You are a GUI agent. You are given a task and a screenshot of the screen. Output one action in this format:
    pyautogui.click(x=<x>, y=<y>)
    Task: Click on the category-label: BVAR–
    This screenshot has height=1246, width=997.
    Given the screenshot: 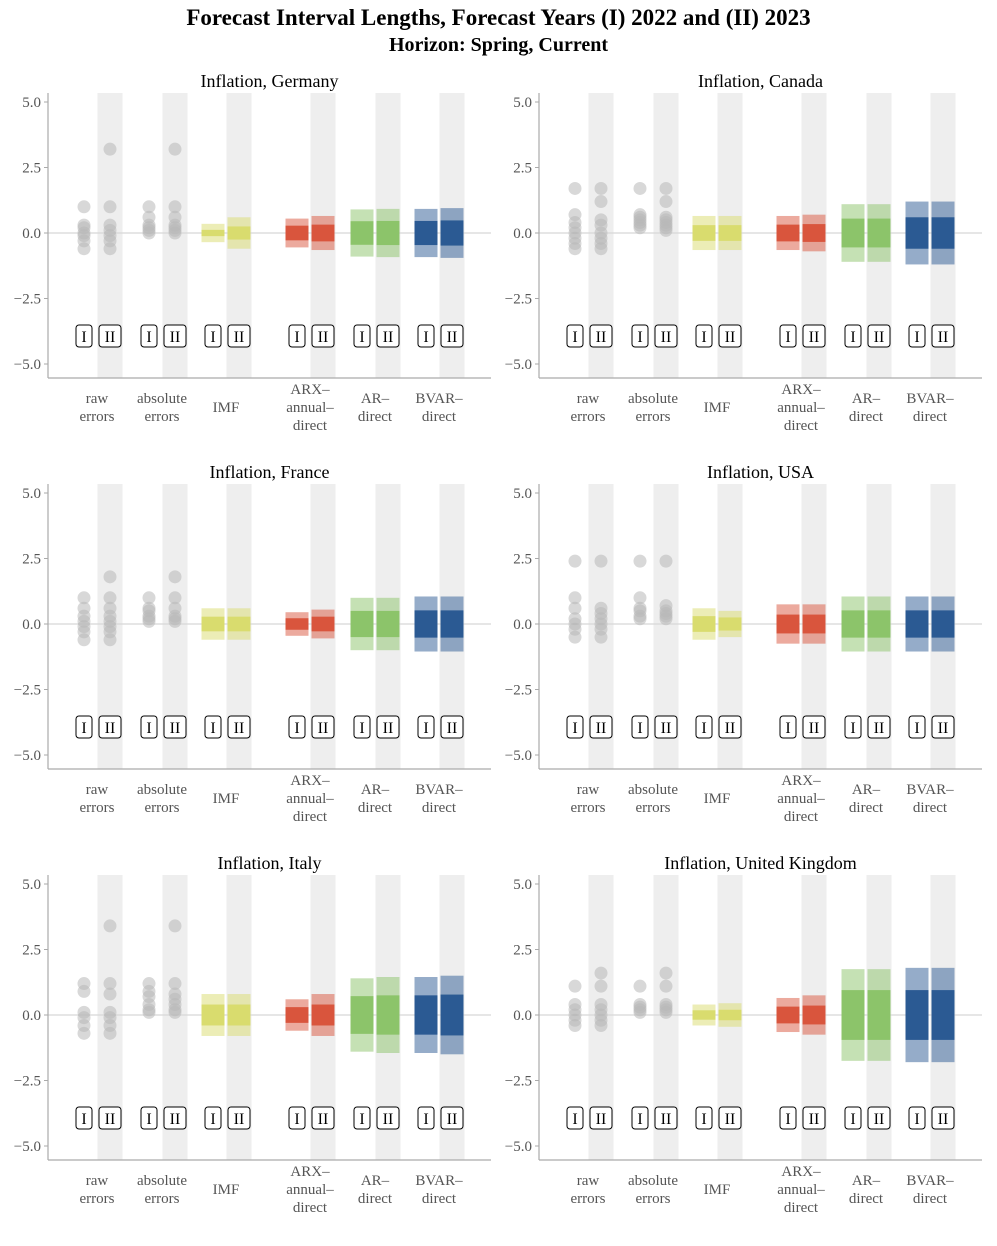 What is the action you would take?
    pyautogui.click(x=930, y=790)
    